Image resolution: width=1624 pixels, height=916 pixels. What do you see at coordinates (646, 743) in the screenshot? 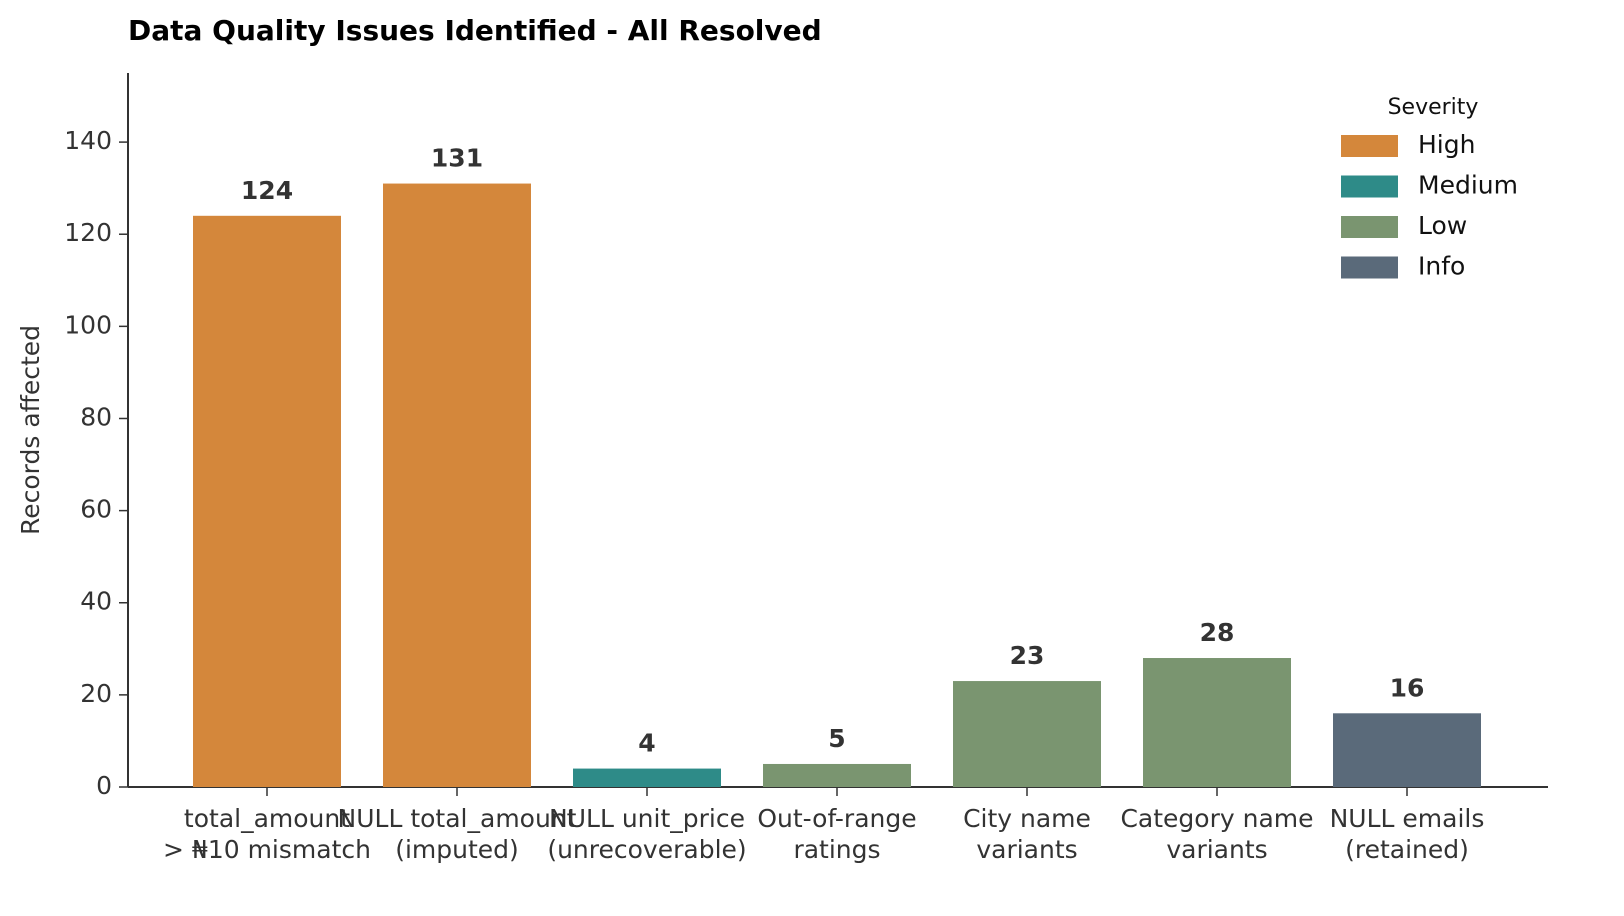
I see `value-label: 4` at bounding box center [646, 743].